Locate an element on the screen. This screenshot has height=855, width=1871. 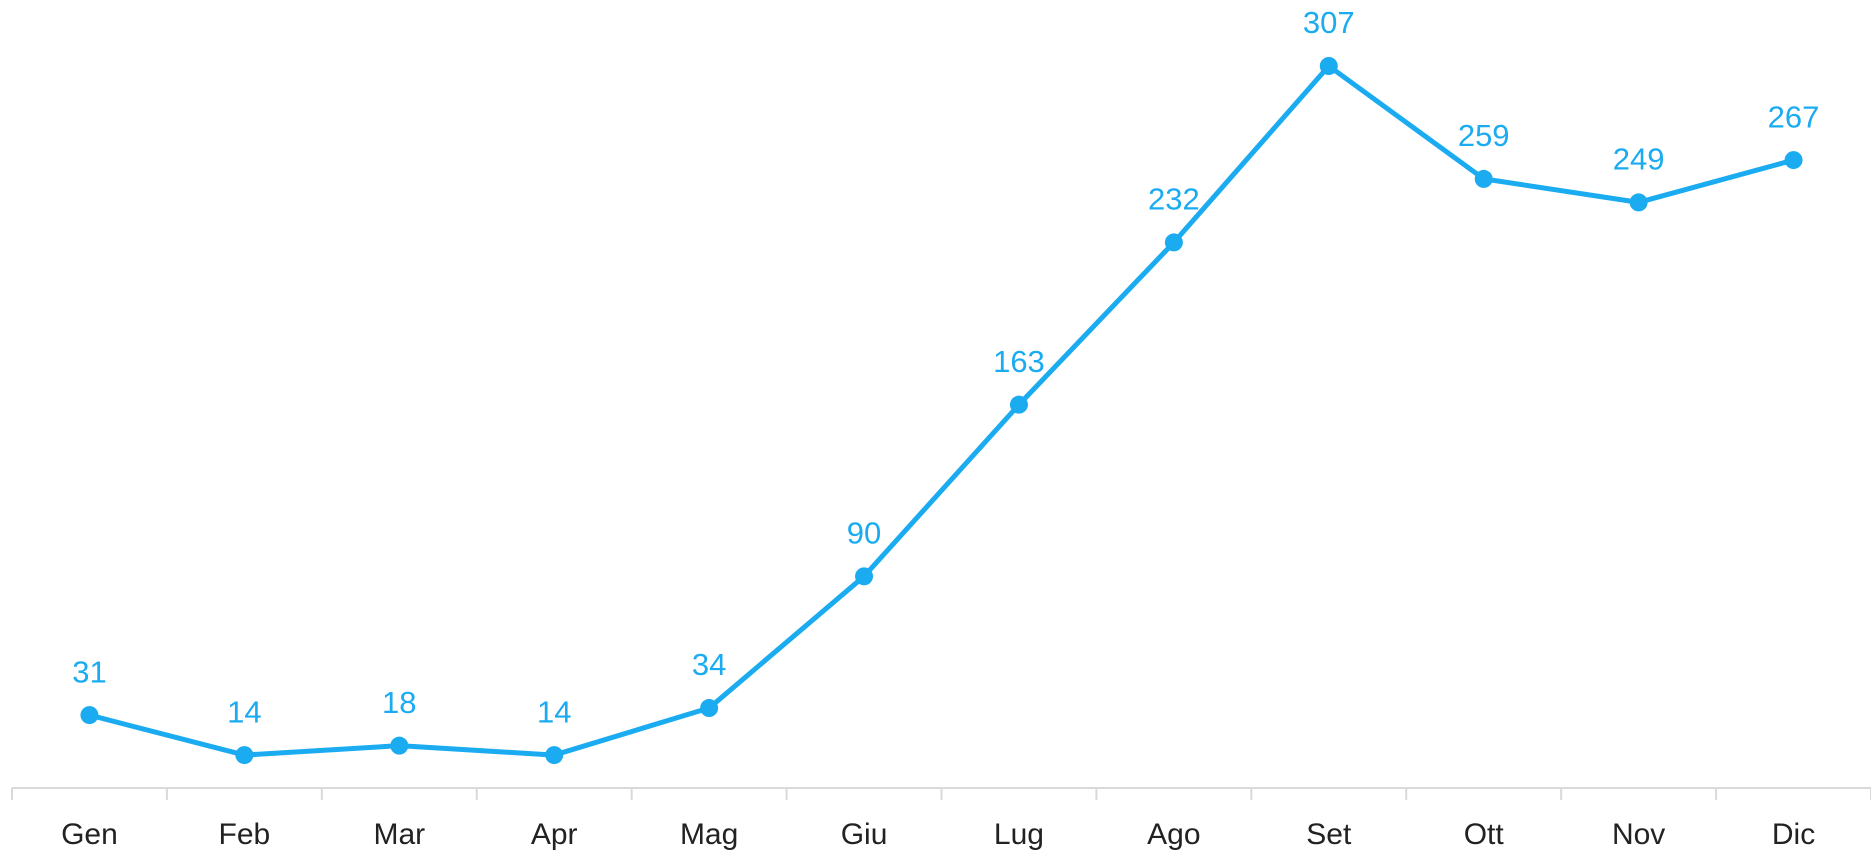
data-label: 307 is located at coordinates (1329, 22).